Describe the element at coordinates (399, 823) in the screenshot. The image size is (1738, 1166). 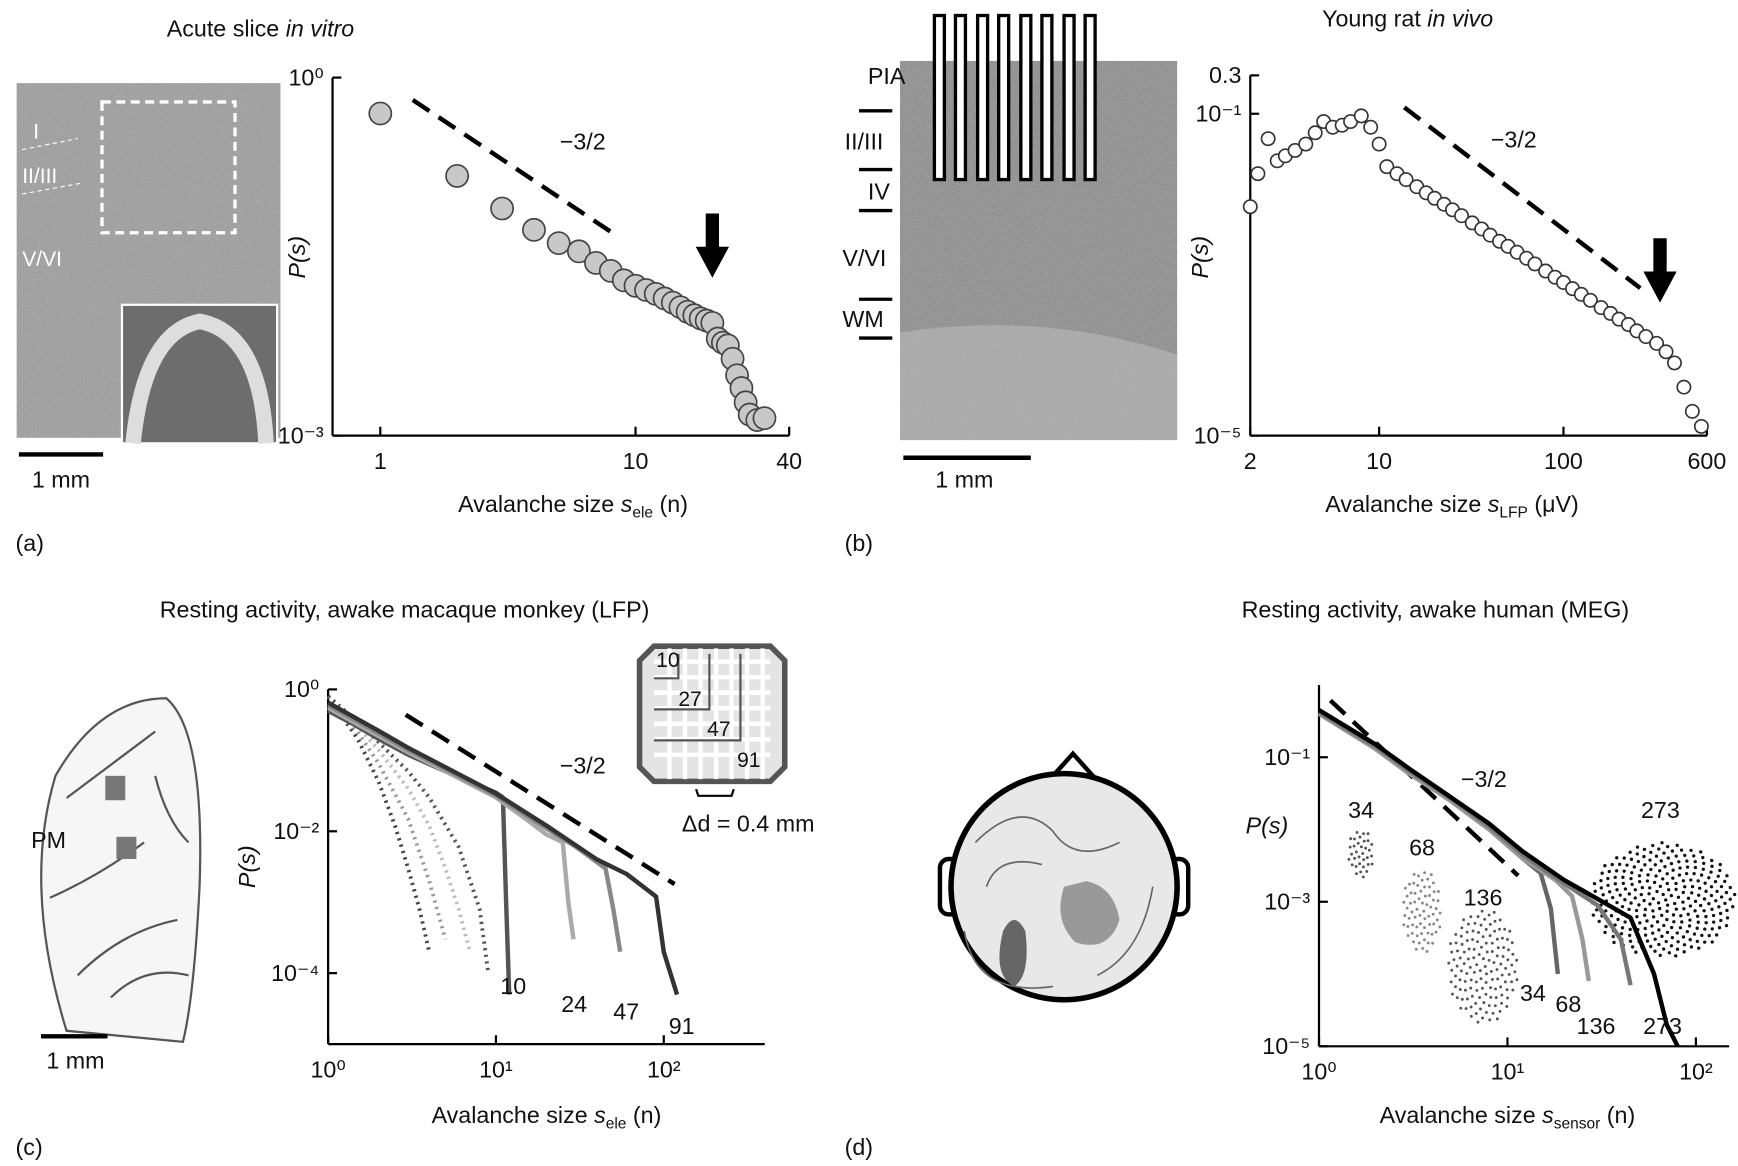
I see `series-line` at that location.